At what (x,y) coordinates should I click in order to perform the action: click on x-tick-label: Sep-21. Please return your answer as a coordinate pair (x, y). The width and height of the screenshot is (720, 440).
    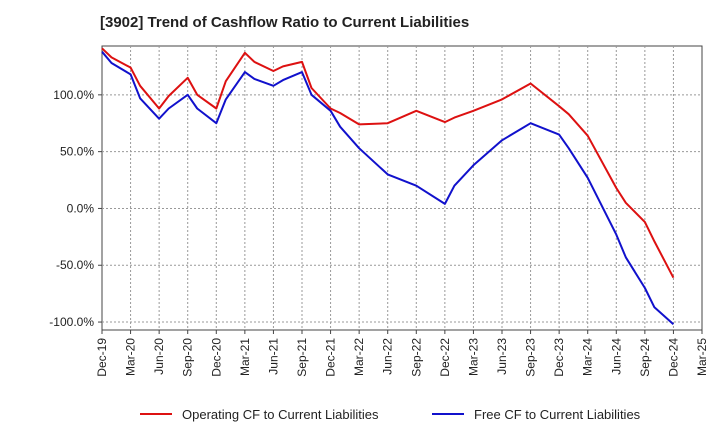
    Looking at the image, I should click on (302, 357).